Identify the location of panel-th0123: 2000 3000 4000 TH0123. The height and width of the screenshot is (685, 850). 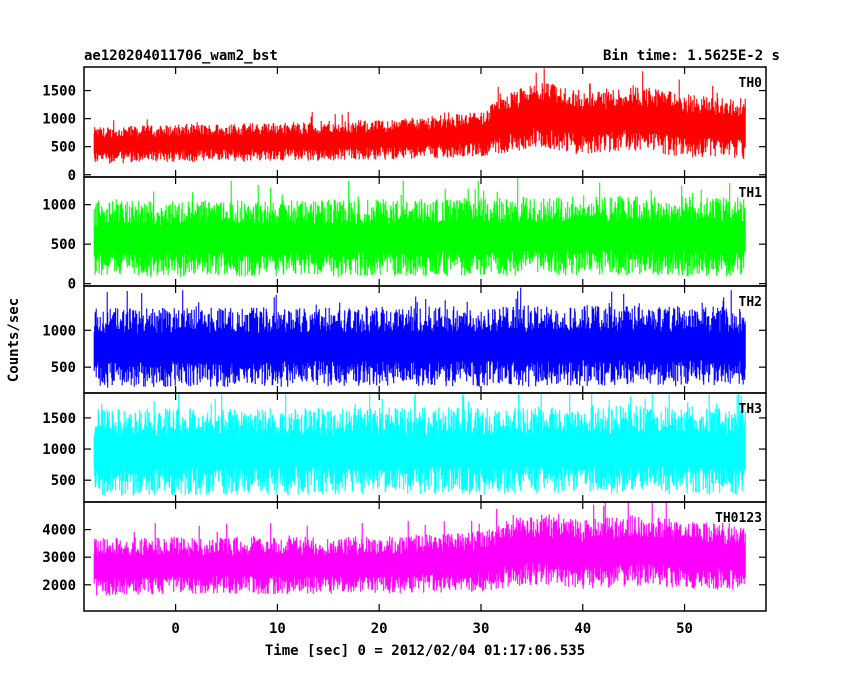
(404, 556).